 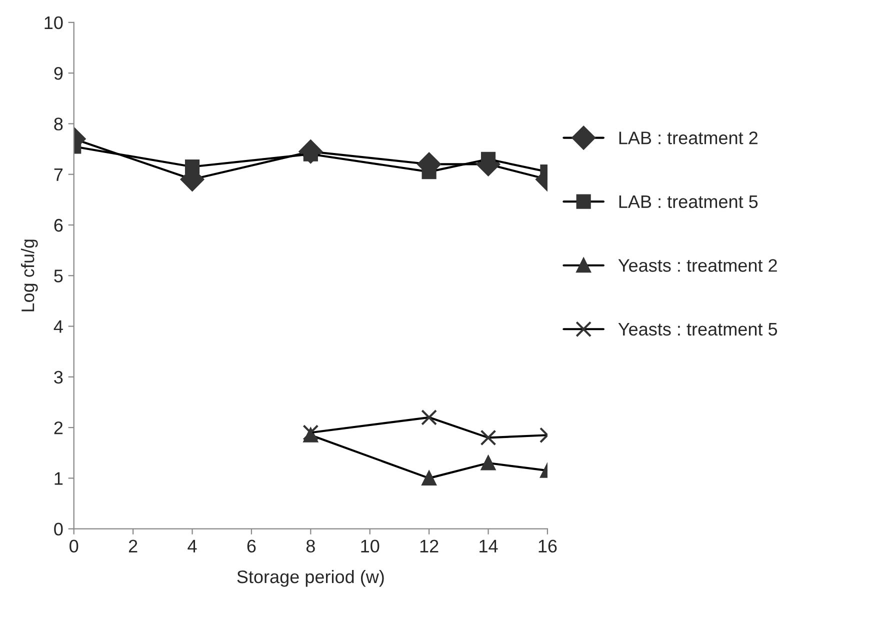 I want to click on x-tick-label: 16, so click(x=547, y=546).